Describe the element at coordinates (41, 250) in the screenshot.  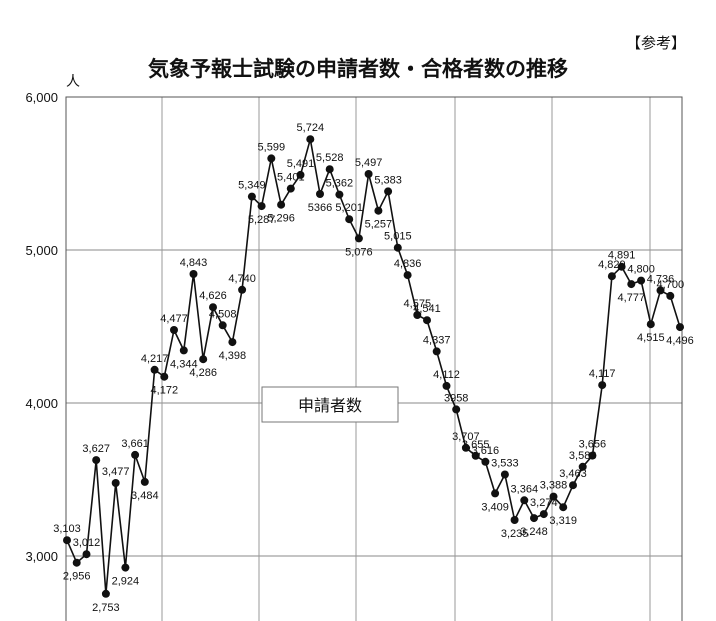
I see `y-tick-label: 5,000` at that location.